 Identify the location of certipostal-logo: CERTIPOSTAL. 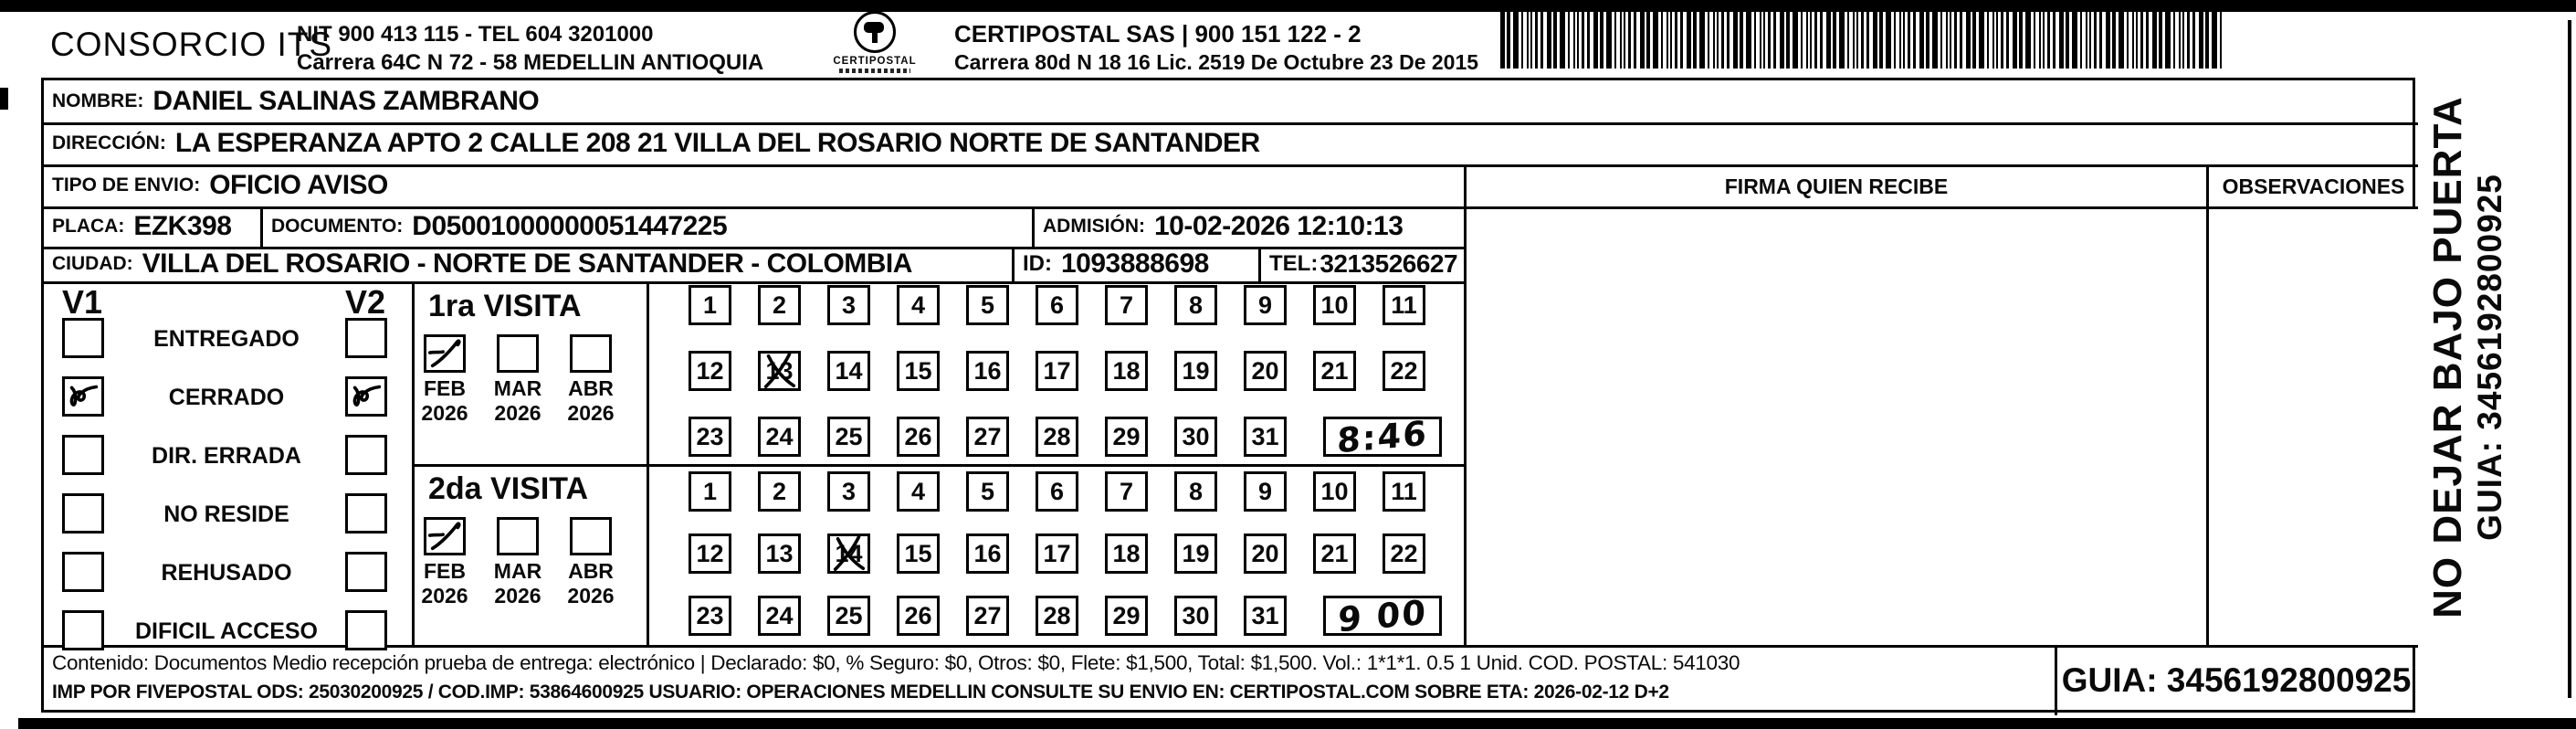
(875, 42).